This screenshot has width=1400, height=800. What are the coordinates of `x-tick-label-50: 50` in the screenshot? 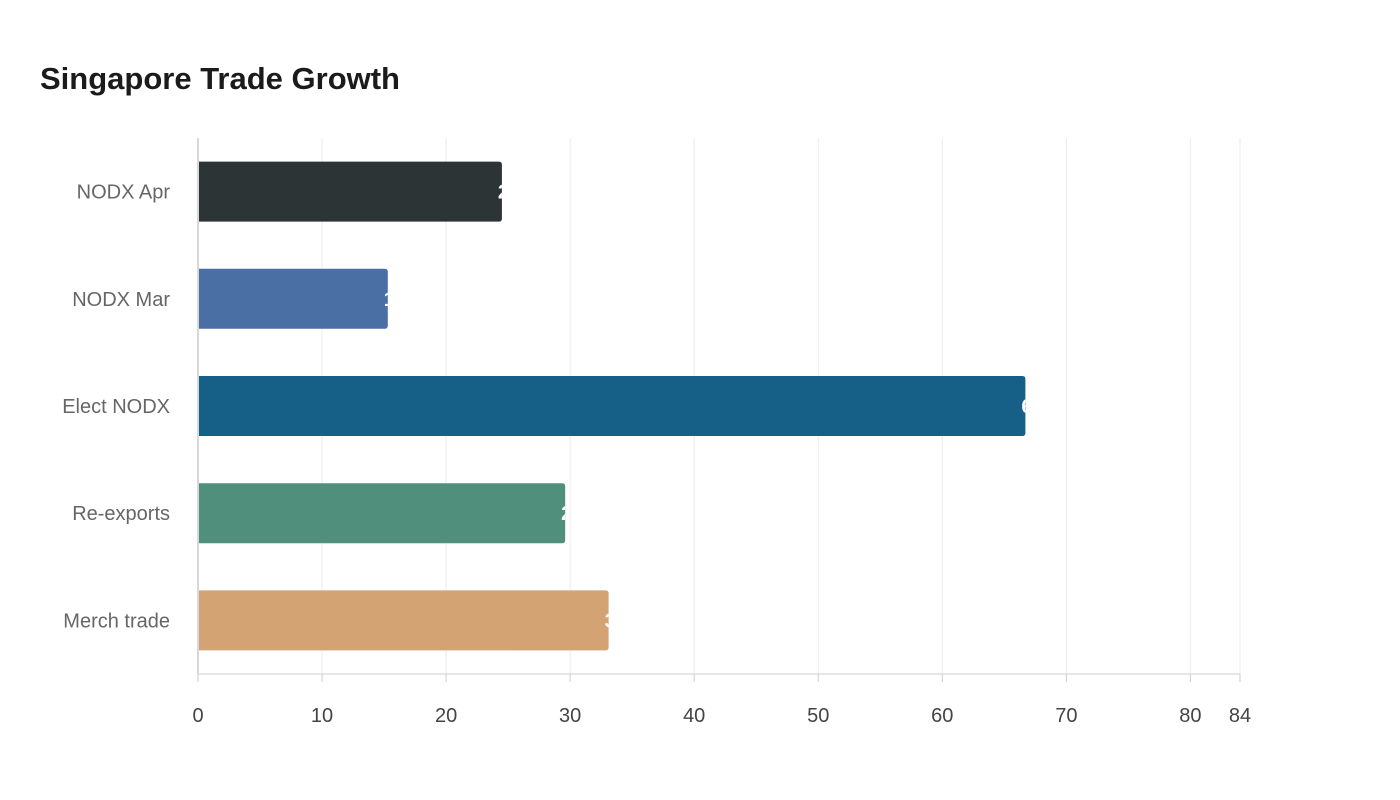 It's located at (818, 716).